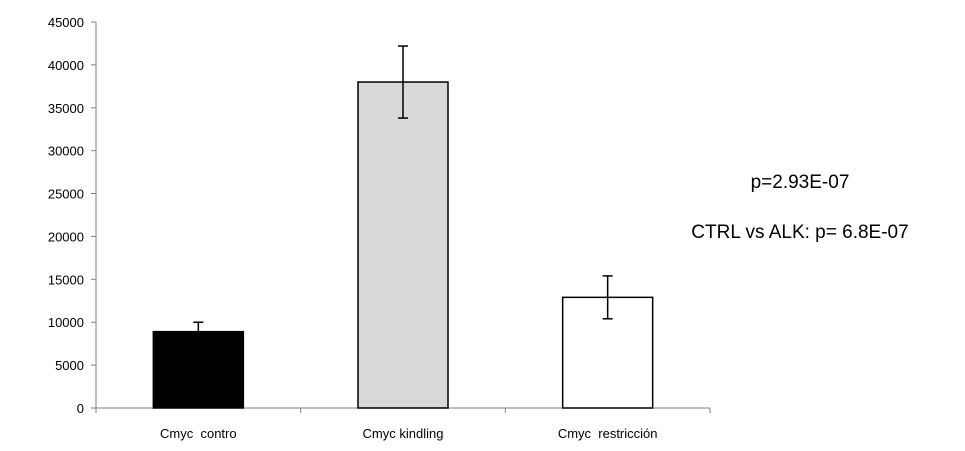  What do you see at coordinates (198, 433) in the screenshot?
I see `x-category-label: Cmyc contro` at bounding box center [198, 433].